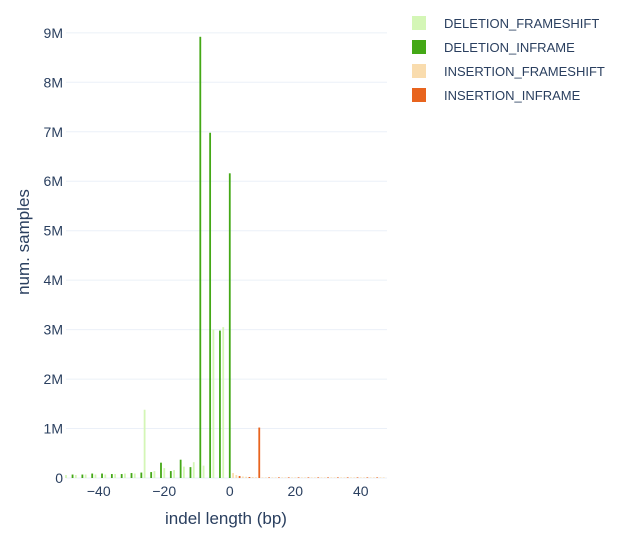 The image size is (622, 536). I want to click on y-tick-label: 4M, so click(53, 280).